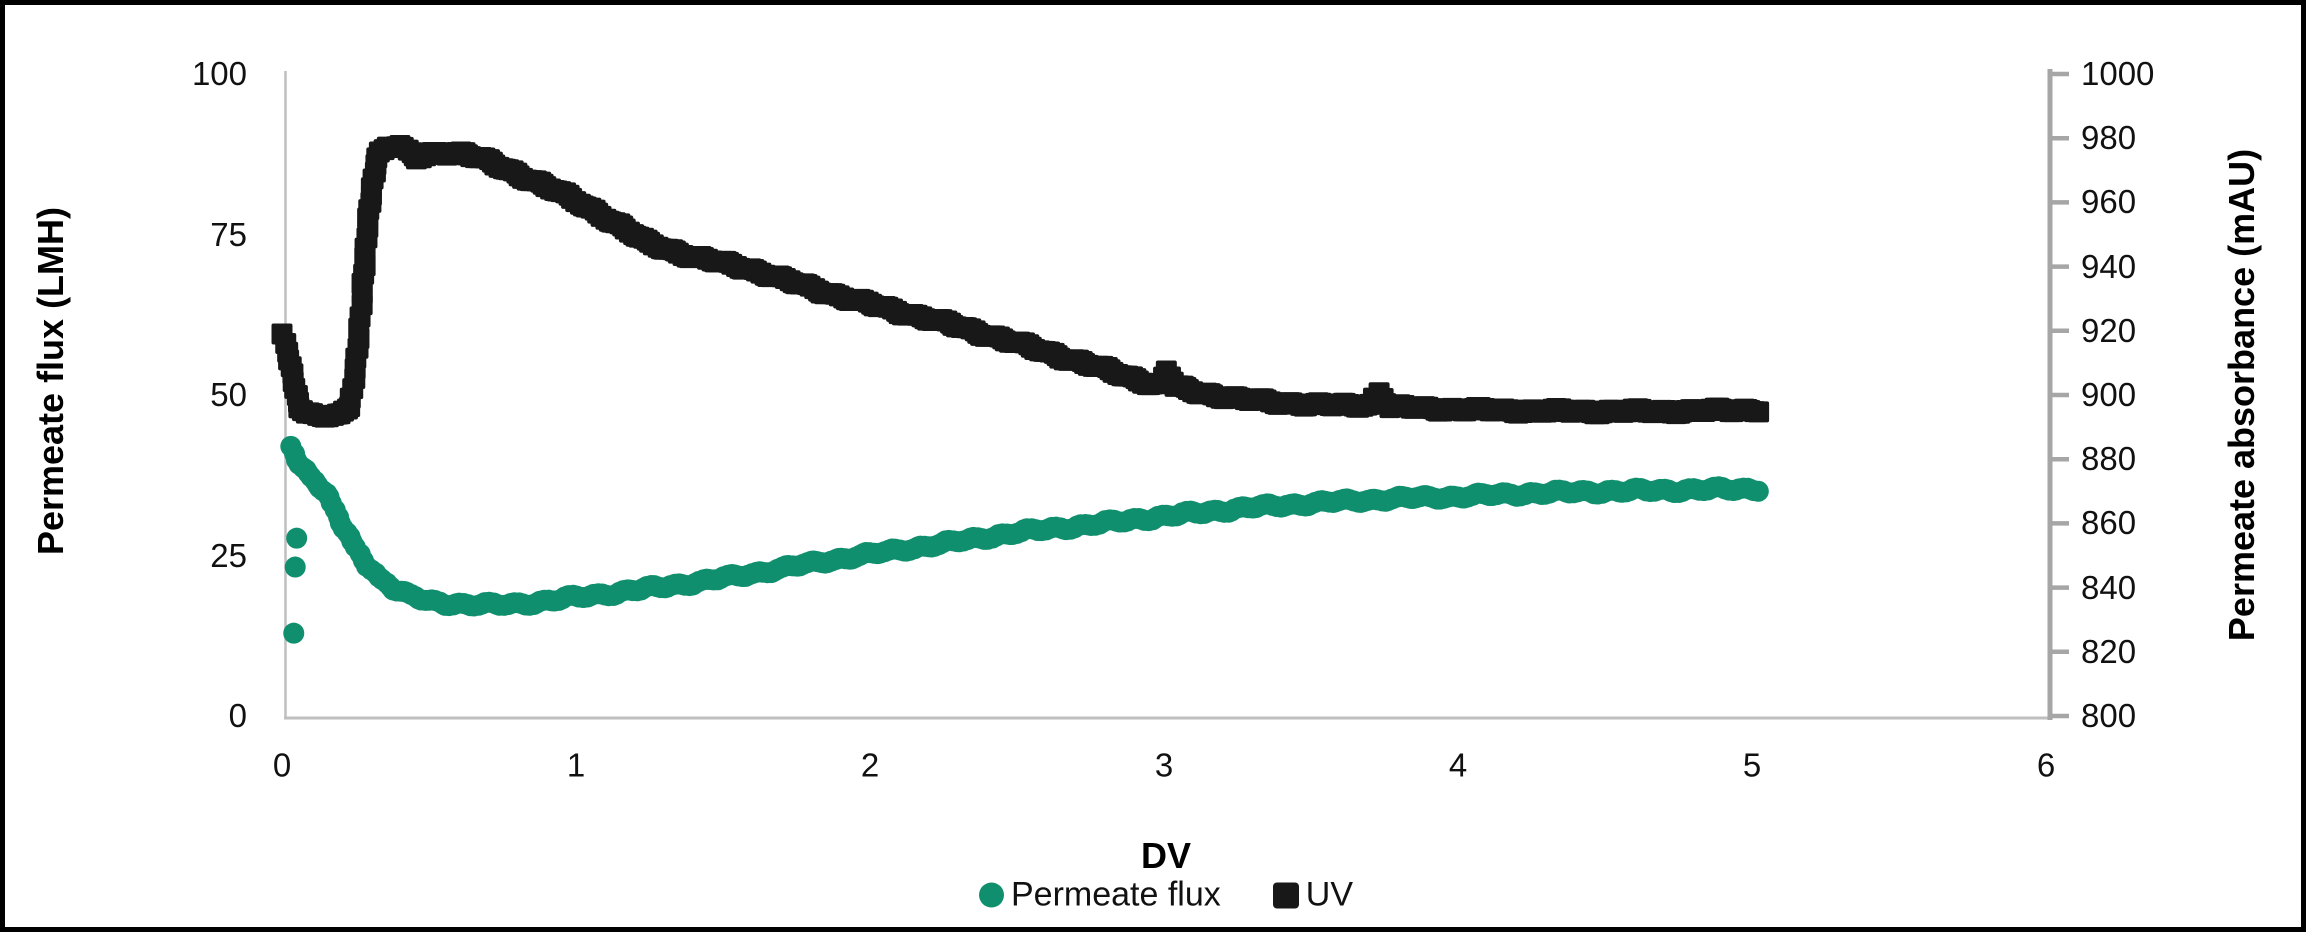 This screenshot has height=932, width=2306. Describe the element at coordinates (2109, 651) in the screenshot. I see `y-right-tick-label-820: 820` at that location.